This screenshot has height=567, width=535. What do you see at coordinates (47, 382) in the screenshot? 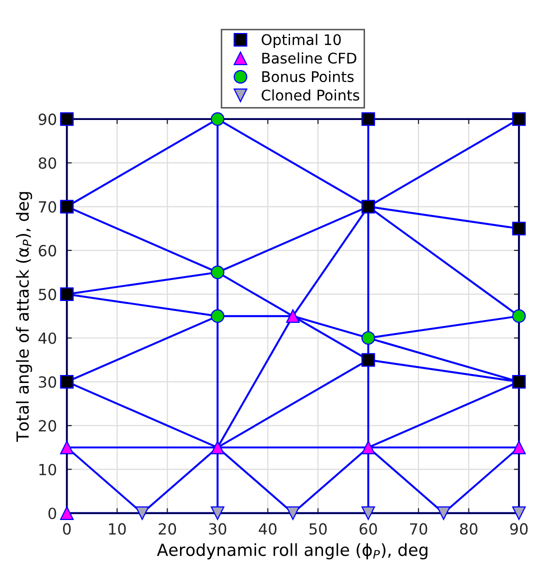
I see `y-tick-label: 30` at bounding box center [47, 382].